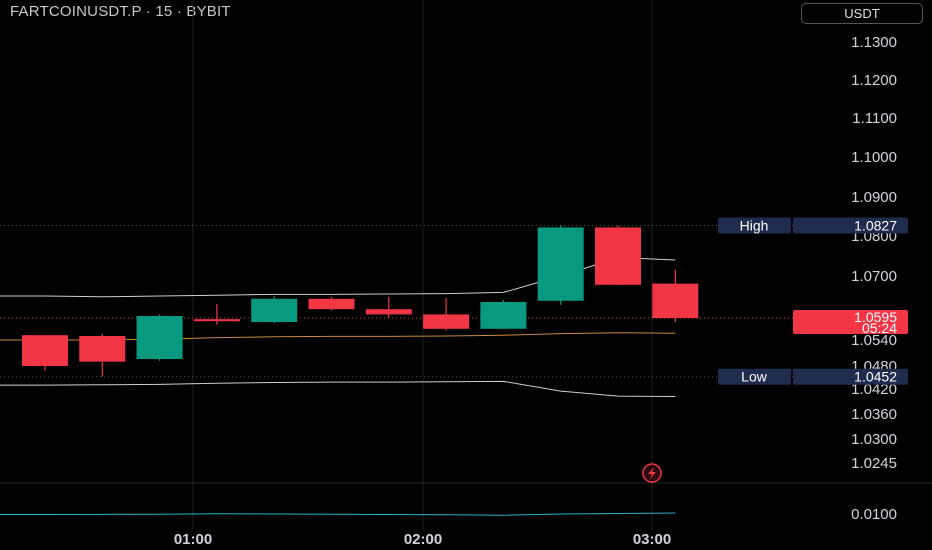  I want to click on low-tag-value-bg, so click(850, 376).